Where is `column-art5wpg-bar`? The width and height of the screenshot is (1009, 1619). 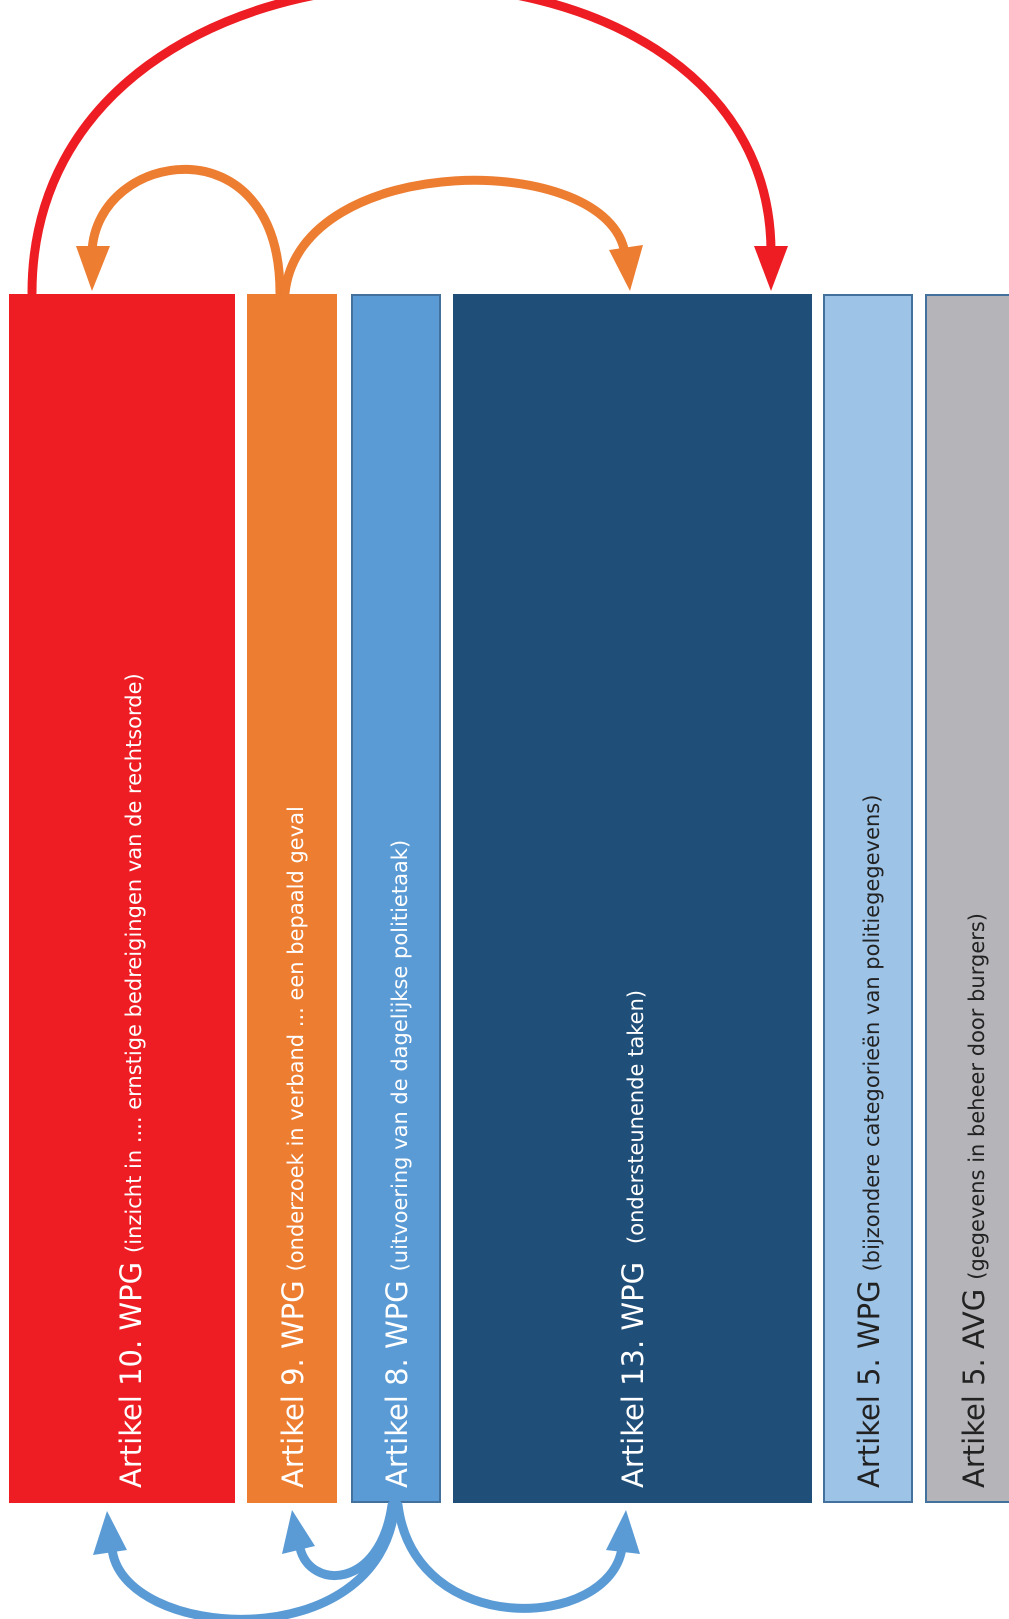 column-art5wpg-bar is located at coordinates (868, 898).